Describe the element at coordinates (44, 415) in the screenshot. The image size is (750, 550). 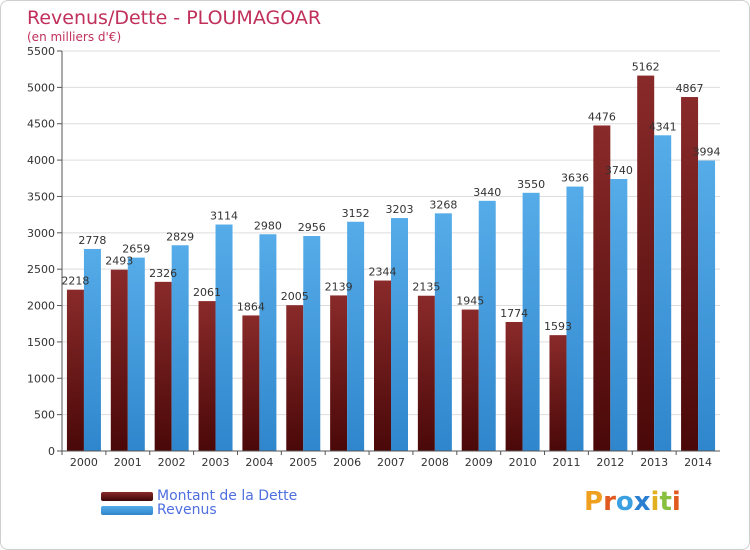
I see `y-tick-label: 500` at that location.